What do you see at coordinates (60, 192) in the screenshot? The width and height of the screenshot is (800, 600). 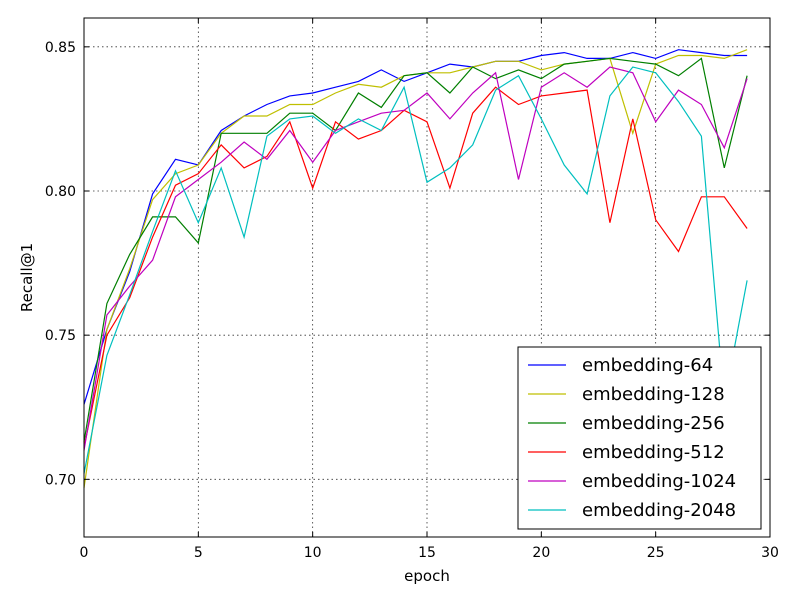 I see `y-tick-label: 0.80` at bounding box center [60, 192].